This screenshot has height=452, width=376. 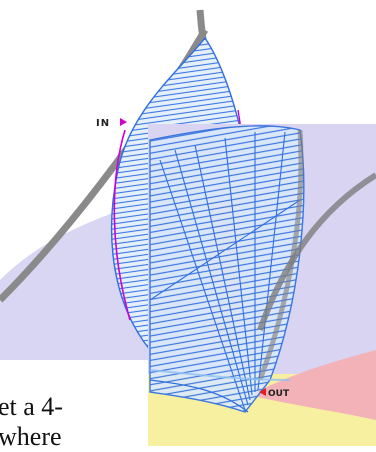 What do you see at coordinates (262, 392) in the screenshot?
I see `out-marker-arrow` at bounding box center [262, 392].